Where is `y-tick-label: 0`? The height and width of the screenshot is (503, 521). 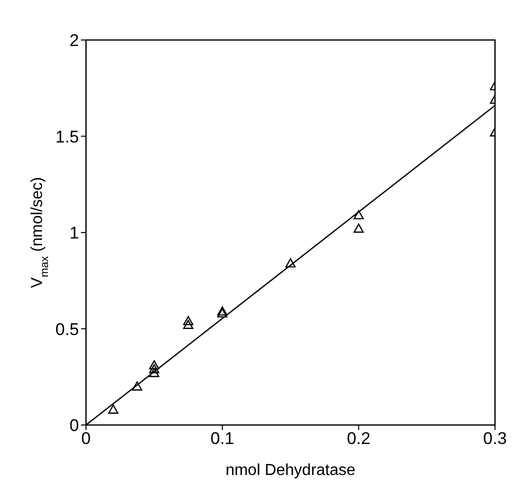
y-tick-label: 0 is located at coordinates (74, 426).